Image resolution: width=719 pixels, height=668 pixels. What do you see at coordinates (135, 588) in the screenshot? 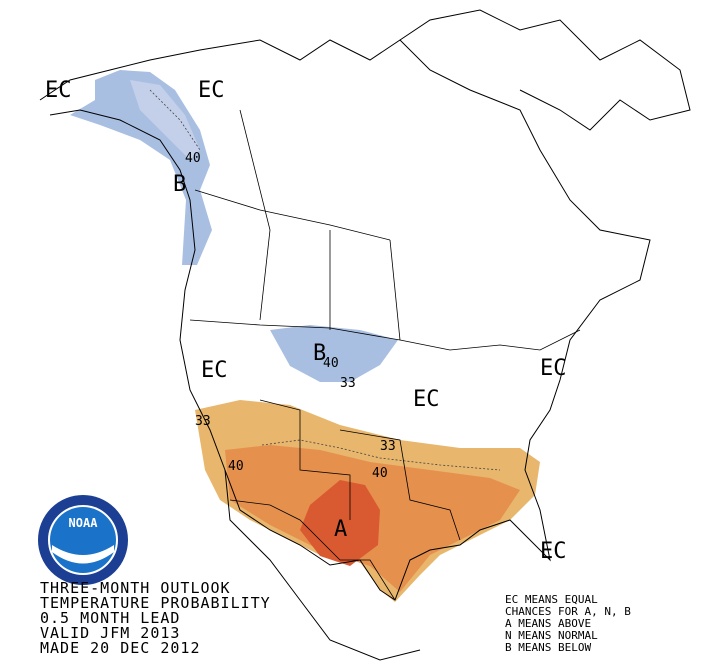
I see `title-line: THREE-MONTH OUTLOOK` at bounding box center [135, 588].